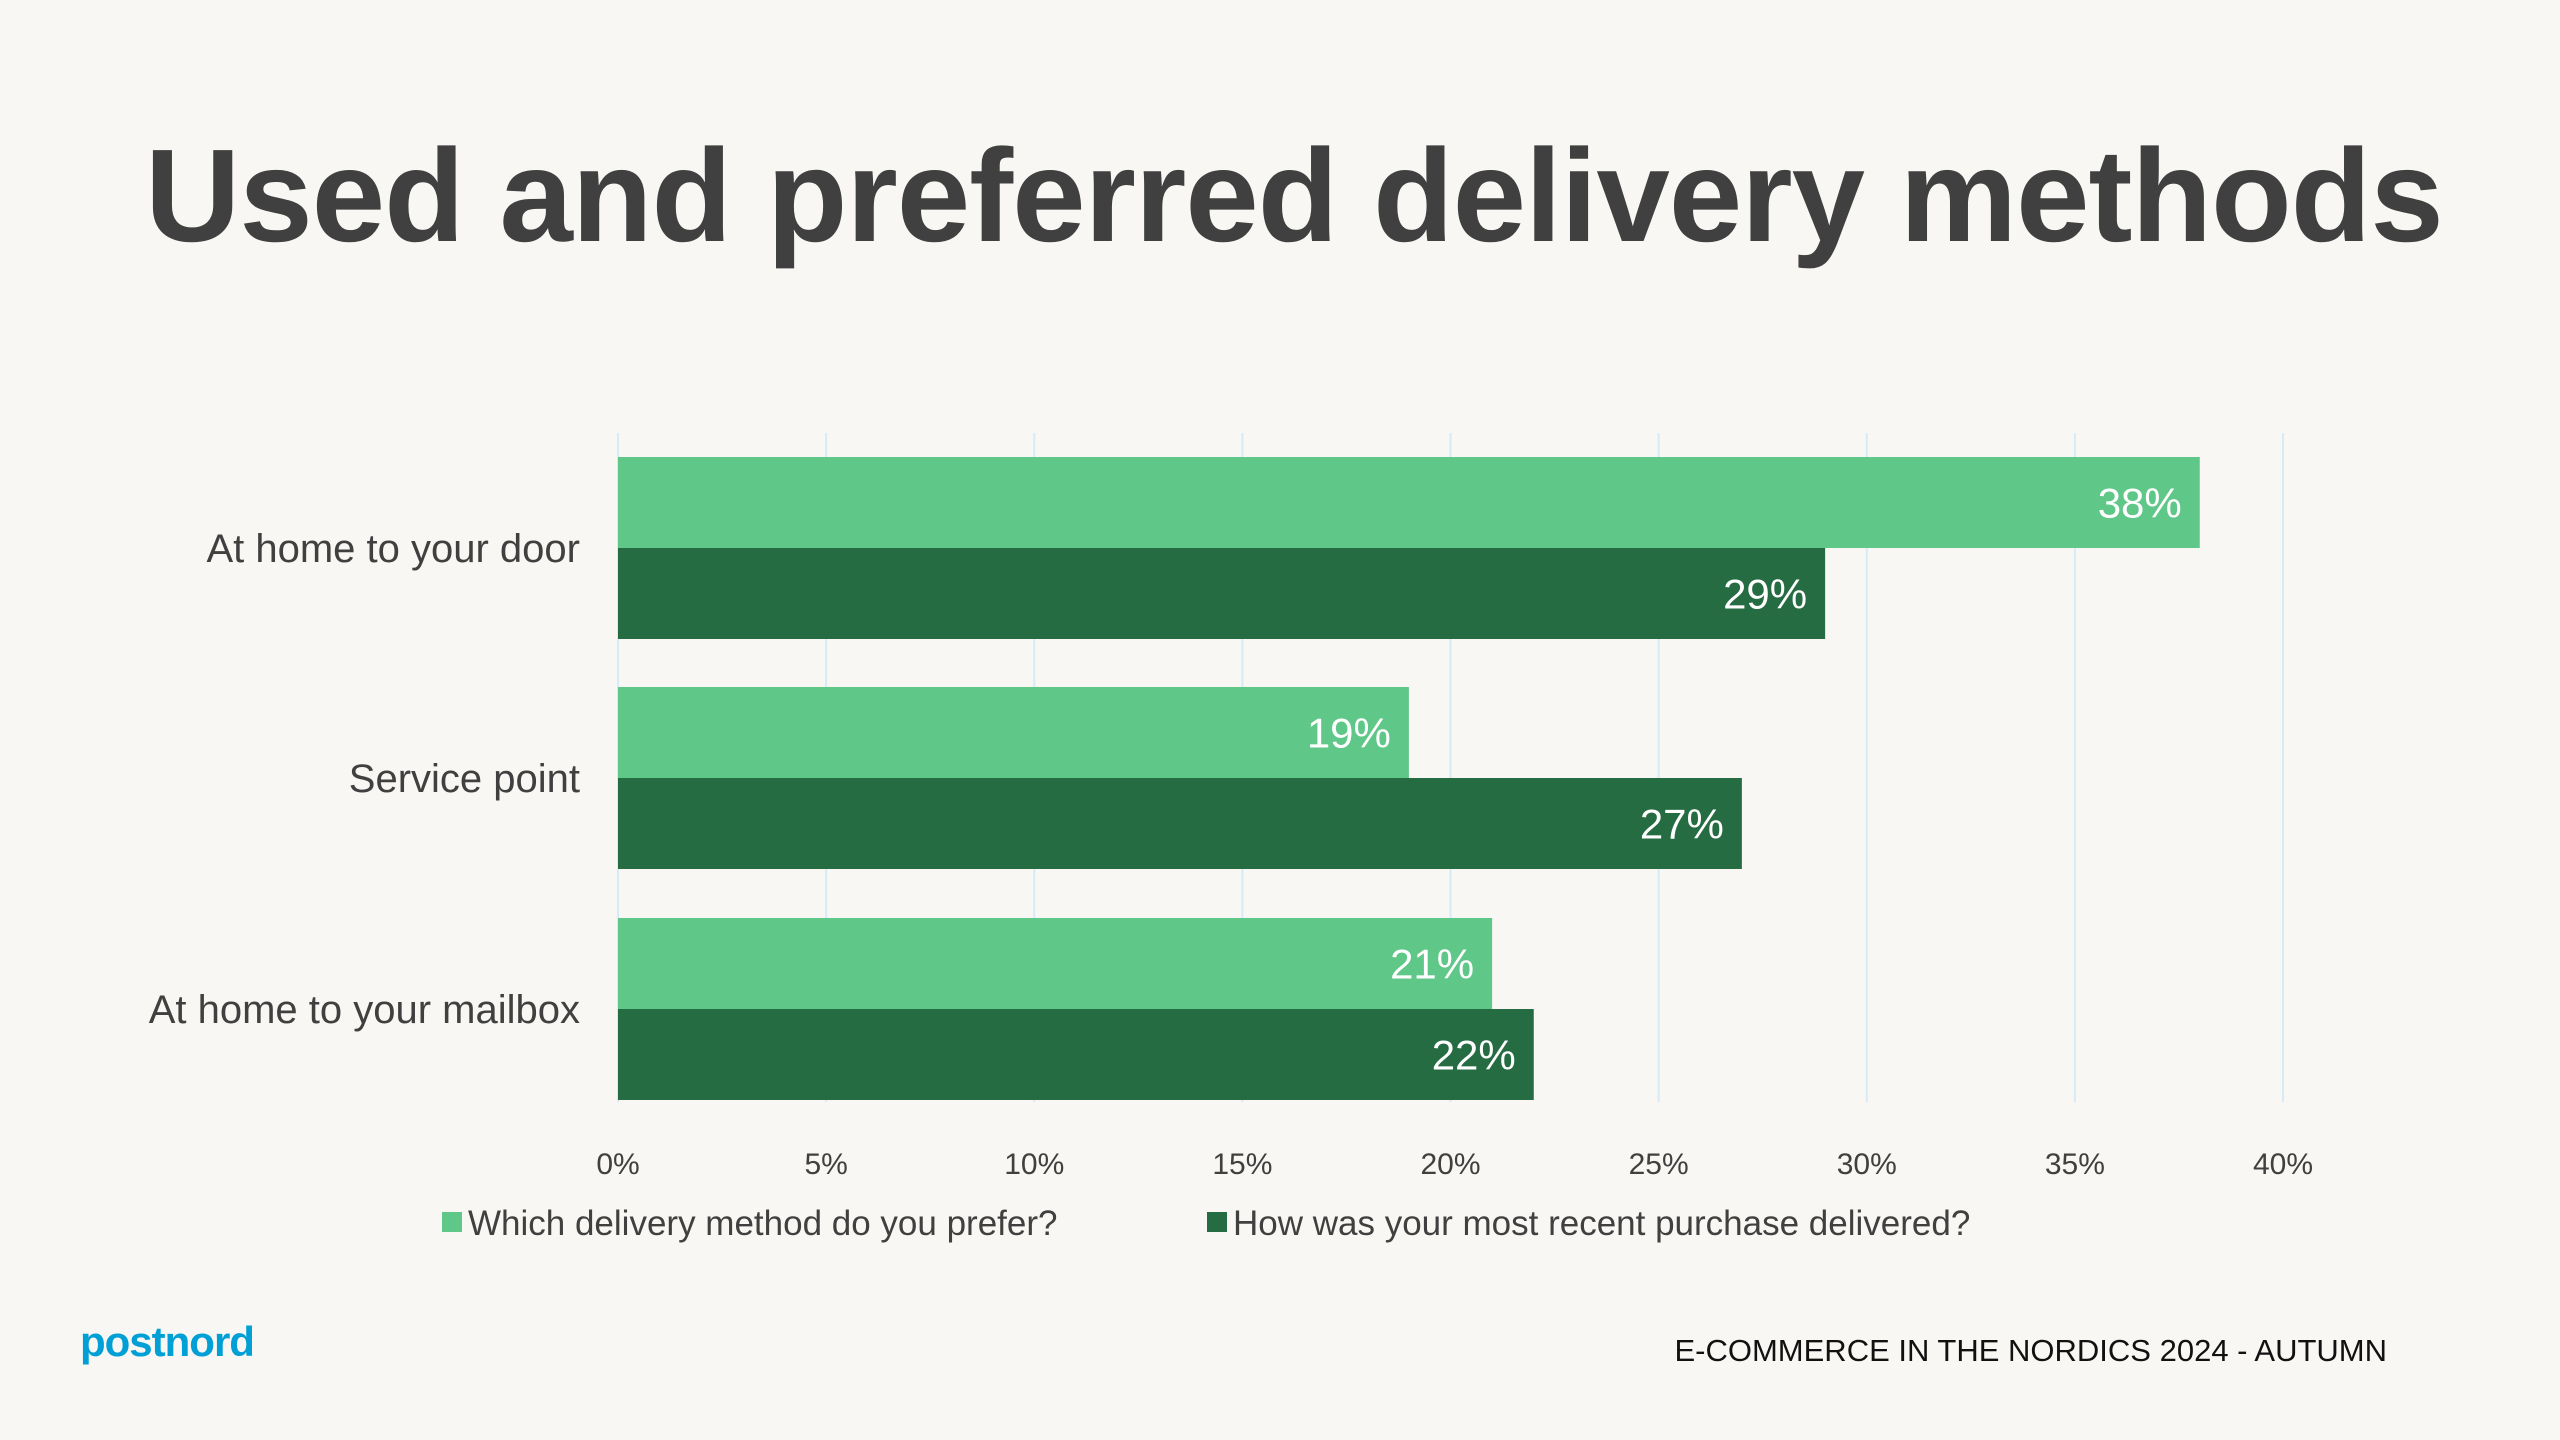 The image size is (2560, 1440). What do you see at coordinates (1867, 1164) in the screenshot?
I see `x-tick-label: 30%` at bounding box center [1867, 1164].